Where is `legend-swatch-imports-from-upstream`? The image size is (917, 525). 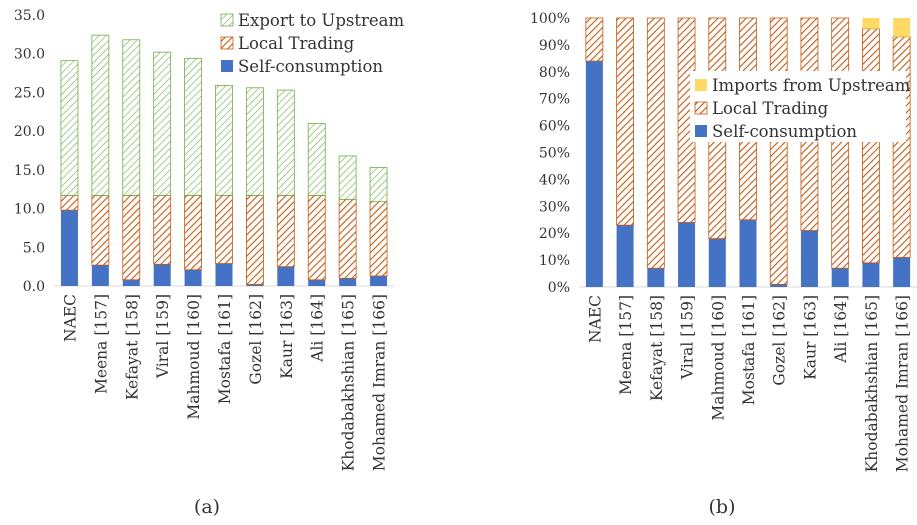 legend-swatch-imports-from-upstream is located at coordinates (701, 85).